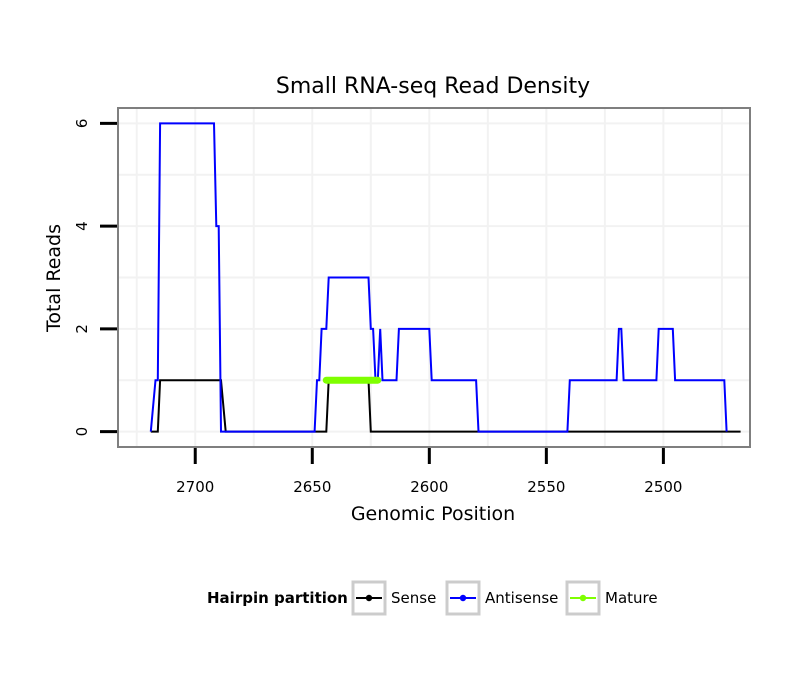 This screenshot has height=690, width=810. I want to click on y-tick-label: 6, so click(82, 124).